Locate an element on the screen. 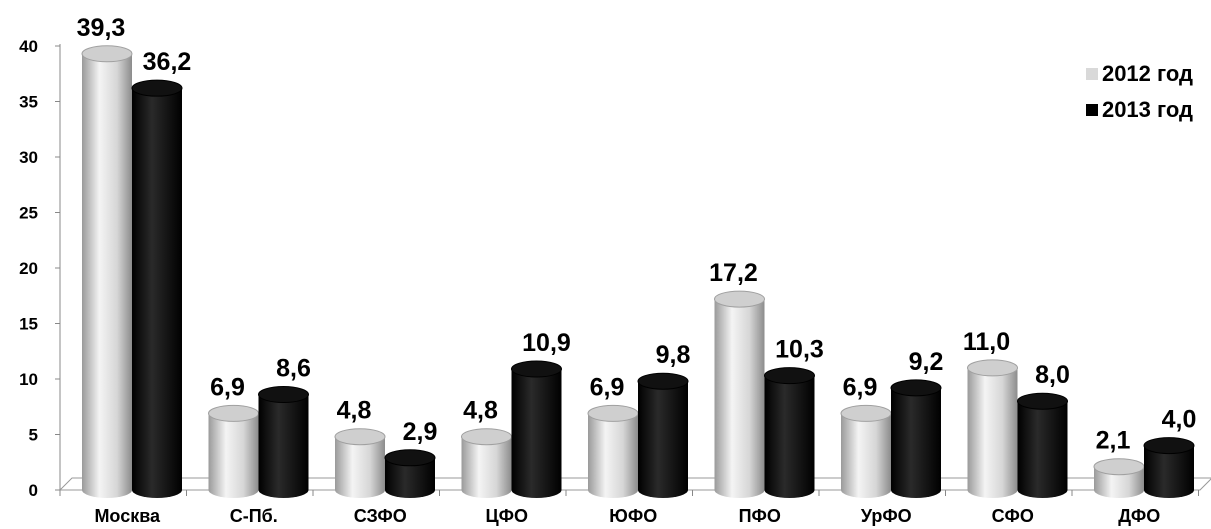 Image resolution: width=1211 pixels, height=529 pixels. chart-floor is located at coordinates (634, 484).